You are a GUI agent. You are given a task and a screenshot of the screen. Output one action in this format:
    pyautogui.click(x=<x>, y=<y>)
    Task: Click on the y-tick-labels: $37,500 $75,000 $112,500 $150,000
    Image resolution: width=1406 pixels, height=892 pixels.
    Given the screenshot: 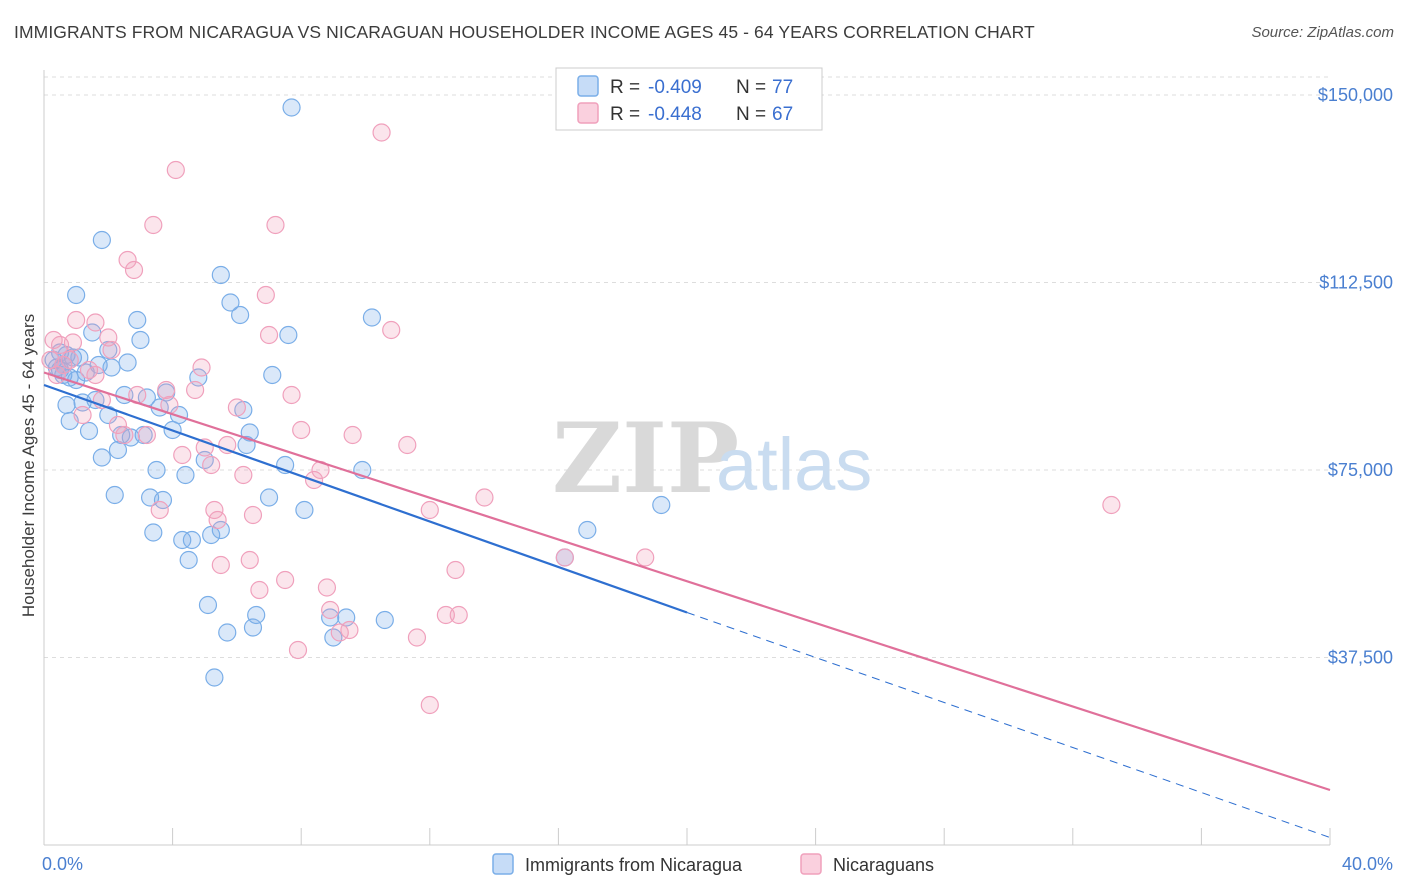 What is the action you would take?
    pyautogui.click(x=1355, y=376)
    